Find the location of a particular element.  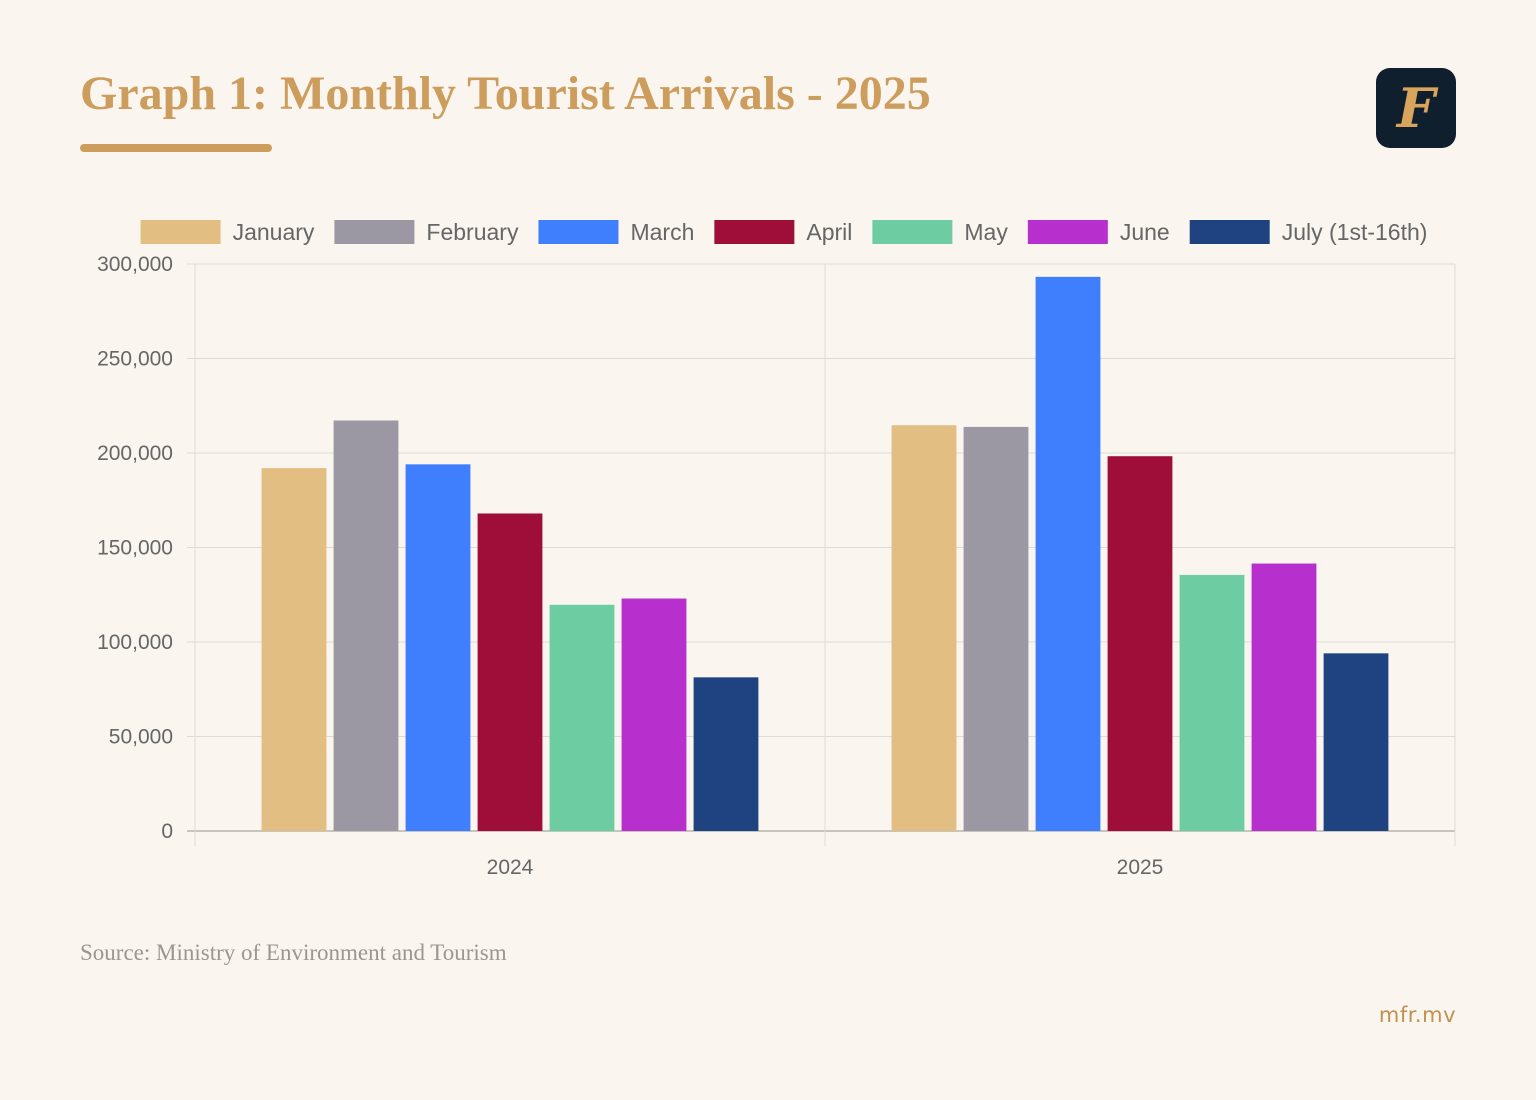

legend-item: March is located at coordinates (616, 232).